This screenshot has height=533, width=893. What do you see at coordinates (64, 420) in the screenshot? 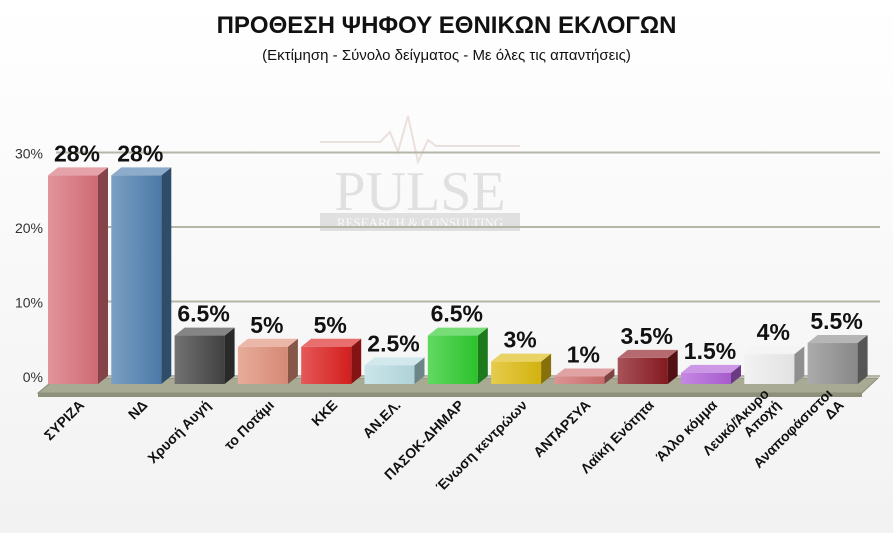
I see `category-label: ΣΥΡΙΖΑ` at bounding box center [64, 420].